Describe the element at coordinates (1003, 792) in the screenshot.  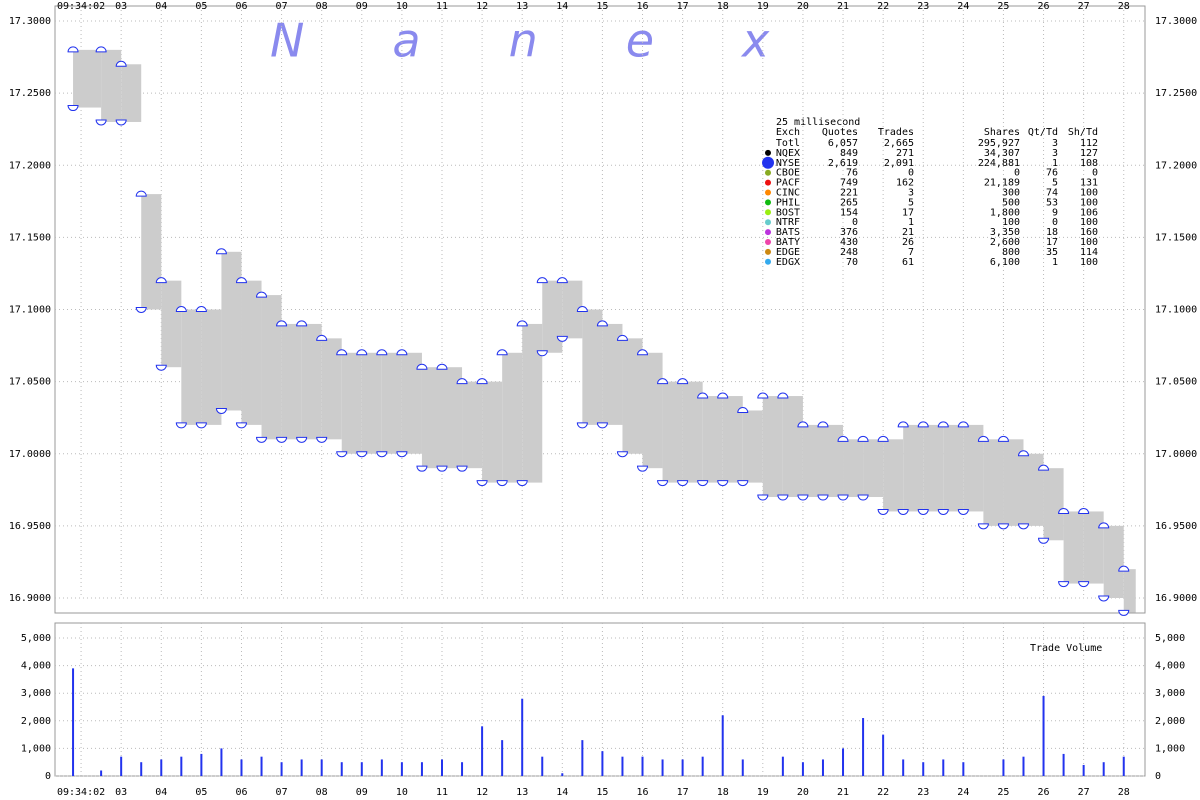
I see `x-tick-label: 25` at that location.